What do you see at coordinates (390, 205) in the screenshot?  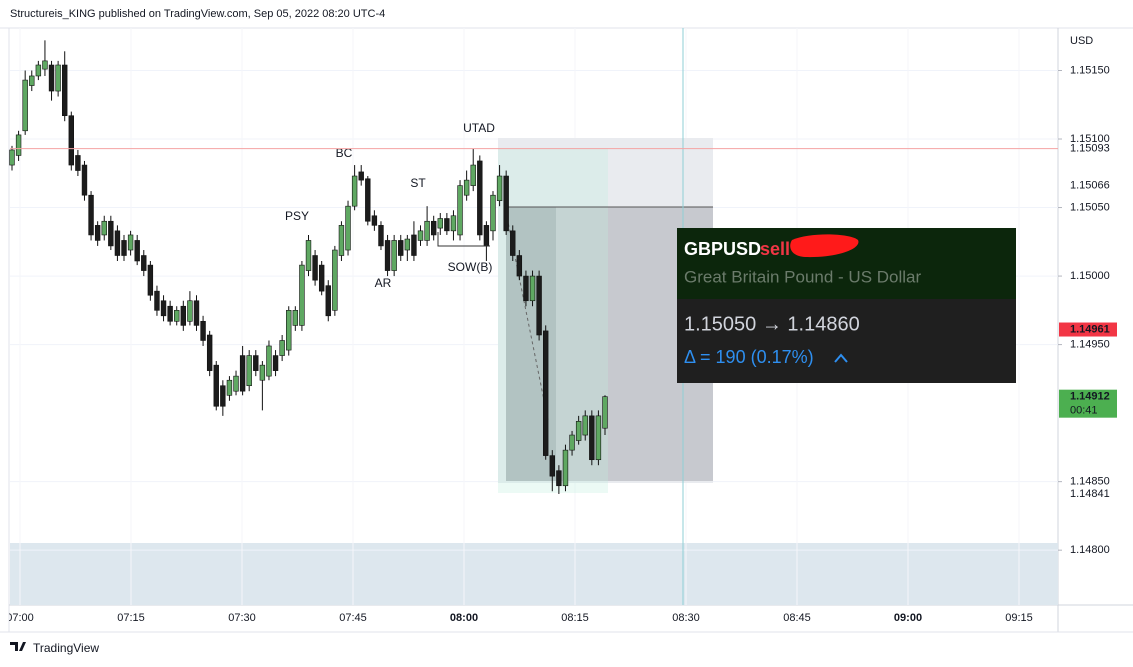 I see `wyckoff-annotations: PSY BC ST UTAD AR SOW(B)` at bounding box center [390, 205].